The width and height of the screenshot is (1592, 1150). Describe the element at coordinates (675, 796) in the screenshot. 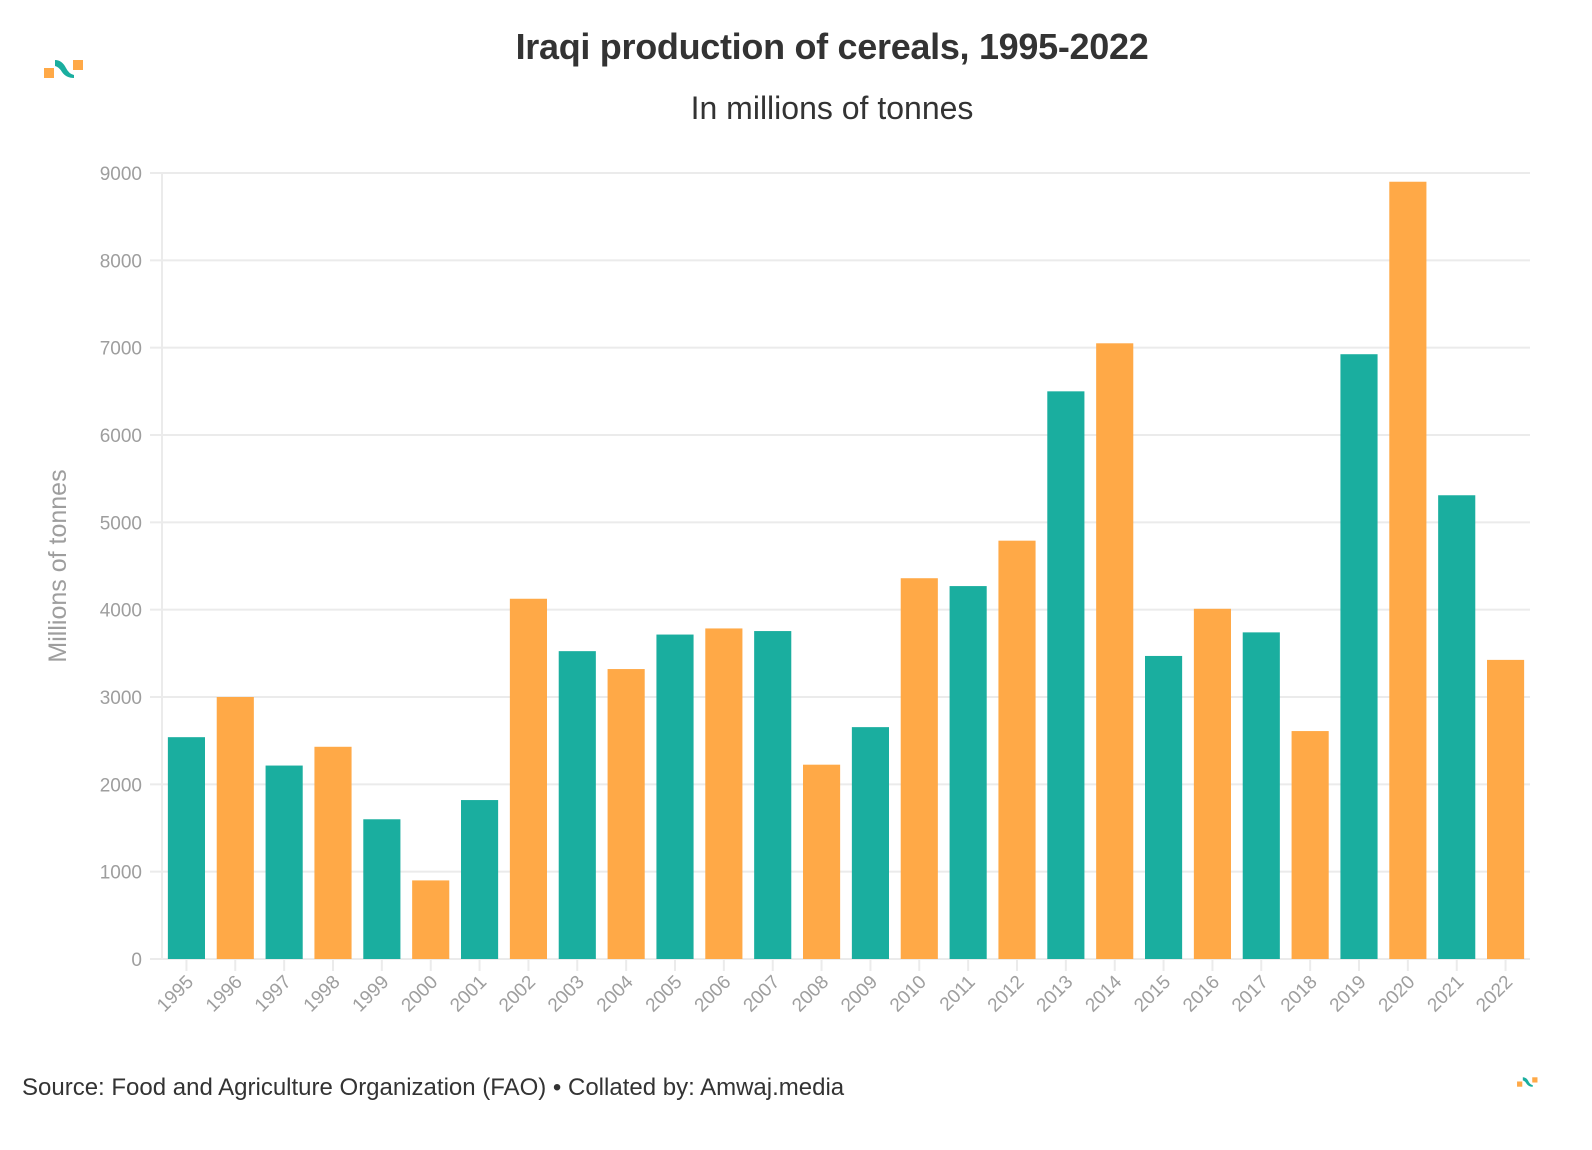

I see `bar-2005` at that location.